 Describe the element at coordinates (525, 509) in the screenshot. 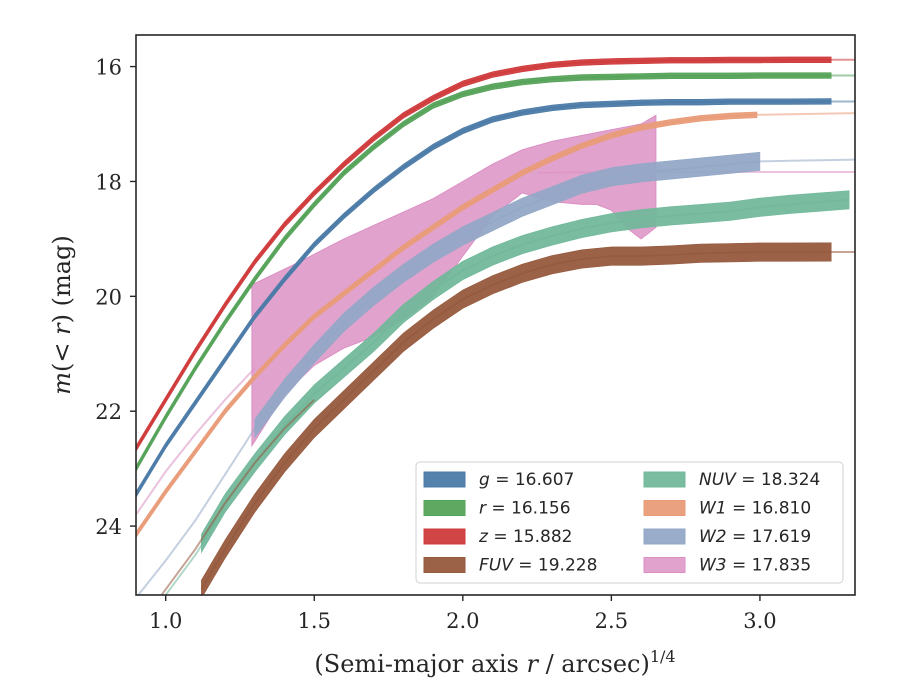

I see `legend-label: r = 16.156` at that location.